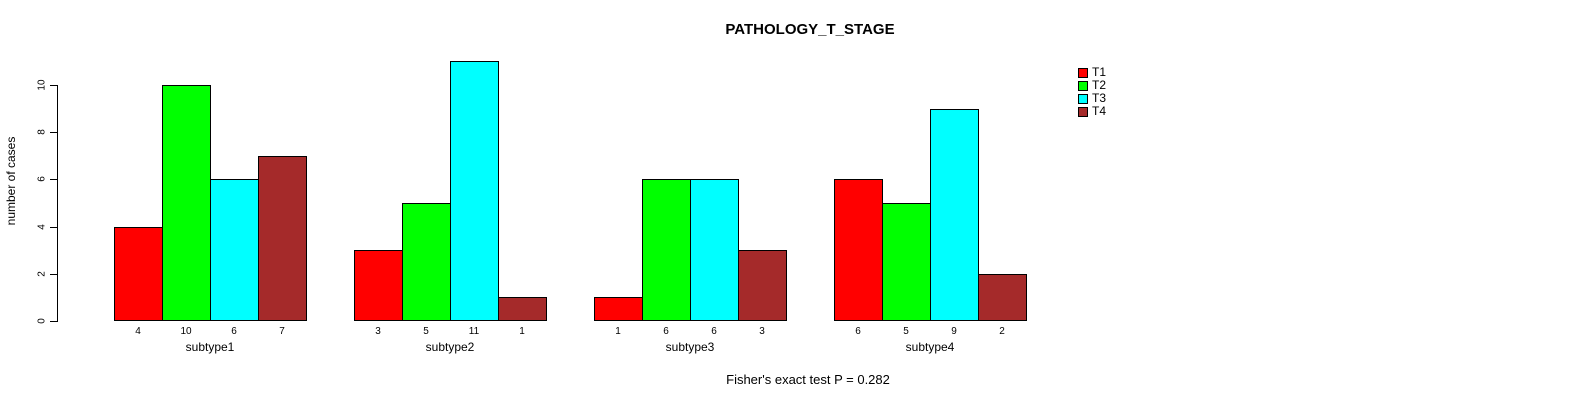 This screenshot has height=400, width=1590. What do you see at coordinates (42, 85) in the screenshot?
I see `y-tick-label: 10` at bounding box center [42, 85].